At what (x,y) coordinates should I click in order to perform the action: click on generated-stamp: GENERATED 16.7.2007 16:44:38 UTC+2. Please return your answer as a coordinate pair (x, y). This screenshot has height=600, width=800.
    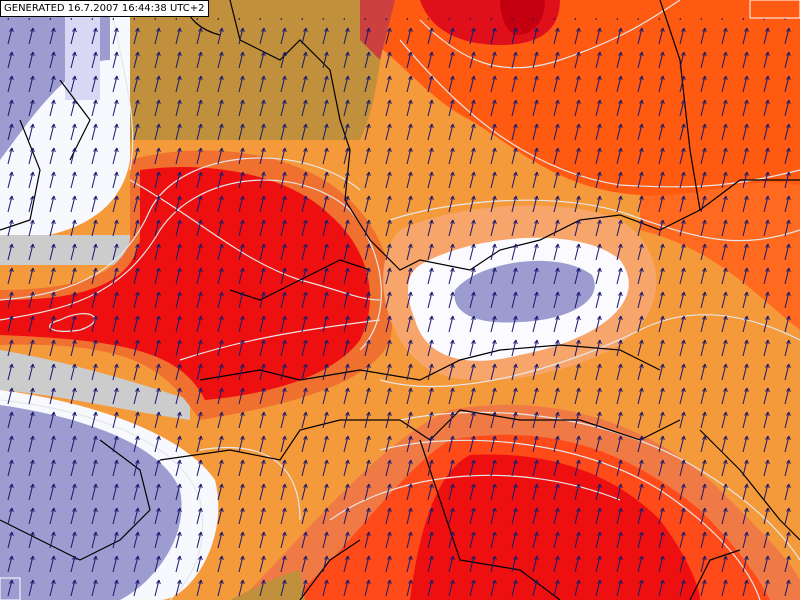
    Looking at the image, I should click on (104, 8).